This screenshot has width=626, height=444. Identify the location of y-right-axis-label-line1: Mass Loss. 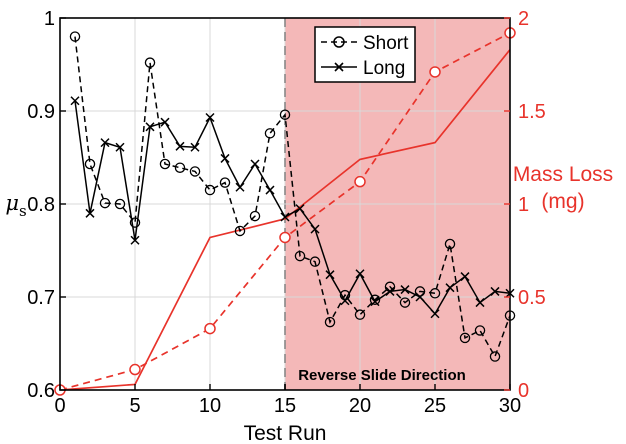
(563, 174).